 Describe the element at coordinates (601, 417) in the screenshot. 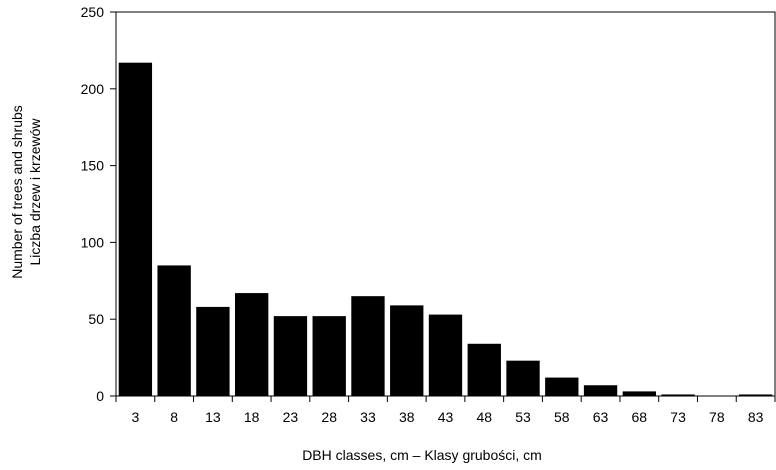

I see `x-tick-label: 63` at that location.